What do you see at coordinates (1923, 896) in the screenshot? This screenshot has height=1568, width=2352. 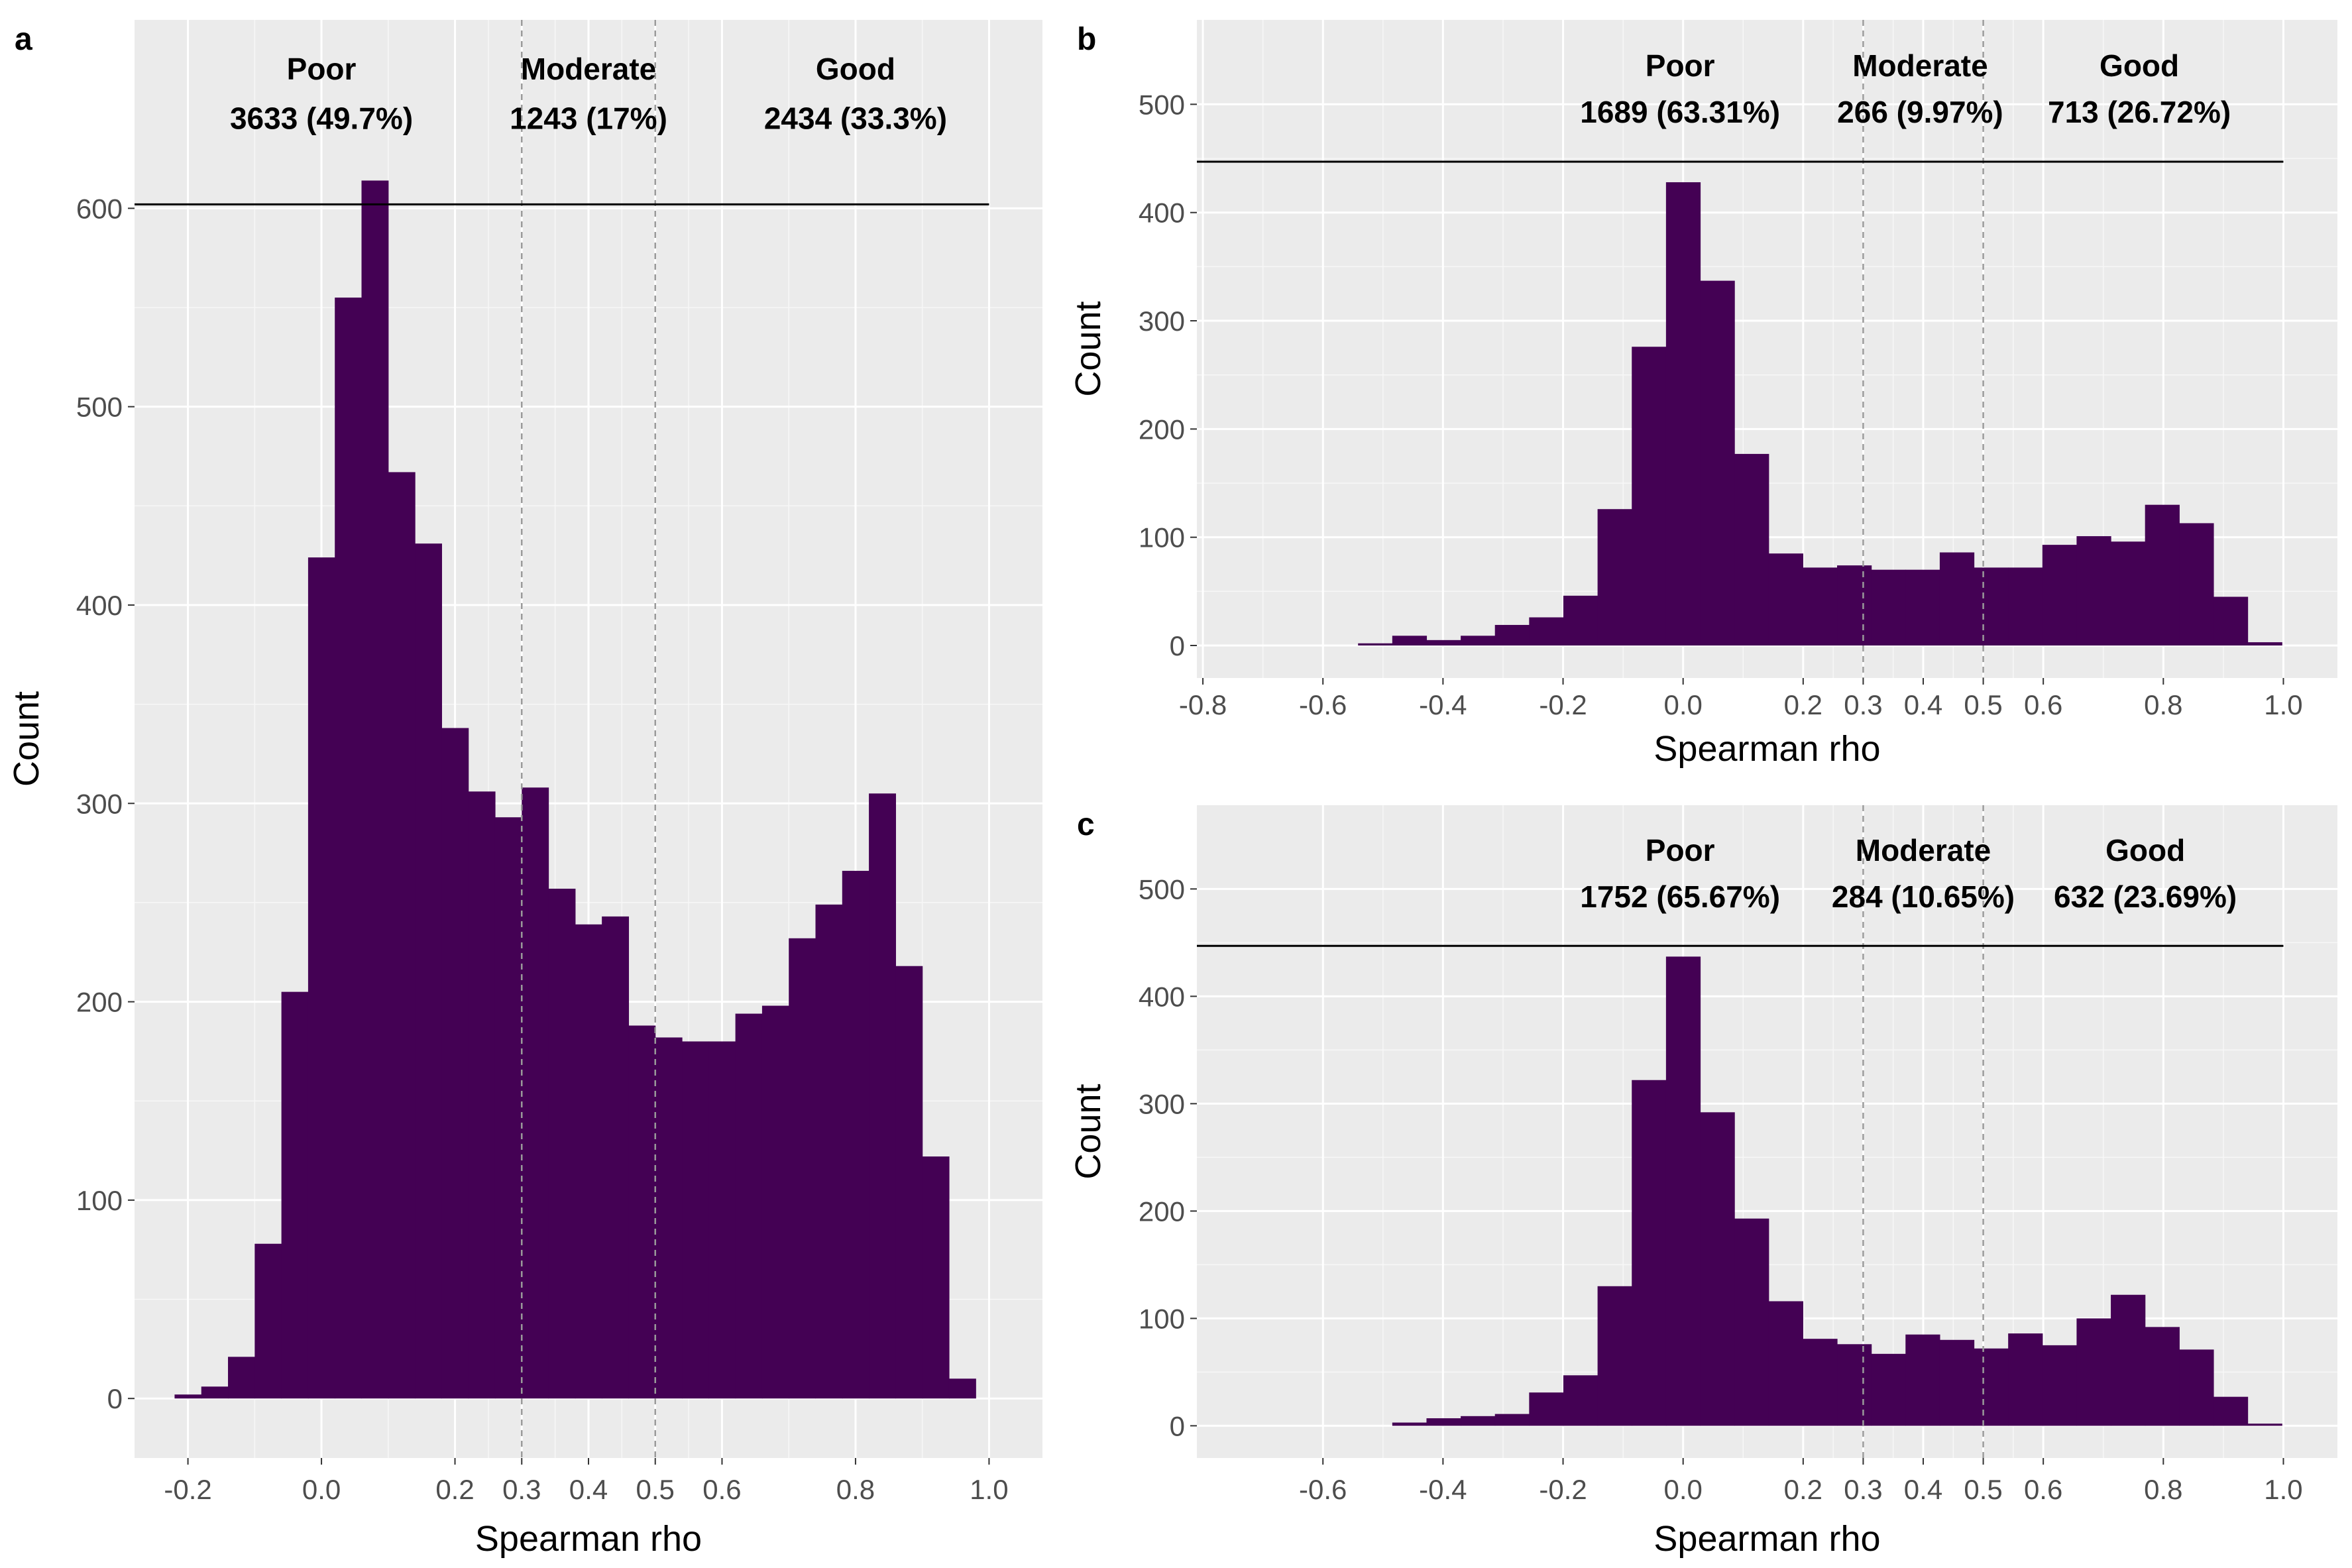 I see `category-count-label: 284 (10.65%)` at bounding box center [1923, 896].